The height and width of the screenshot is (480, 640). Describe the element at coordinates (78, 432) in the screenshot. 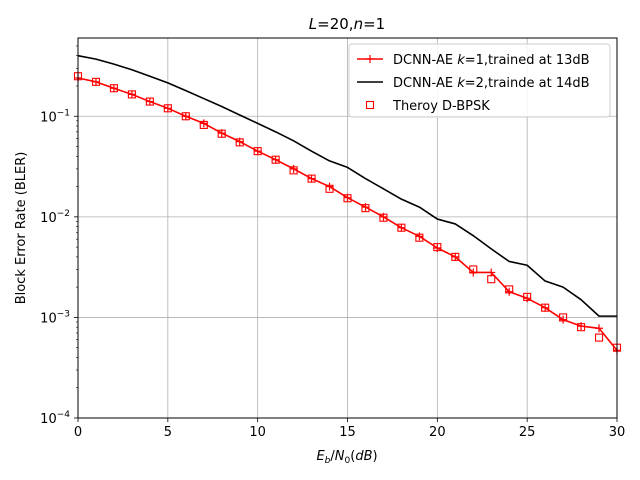

I see `x-tick-label: 0` at that location.